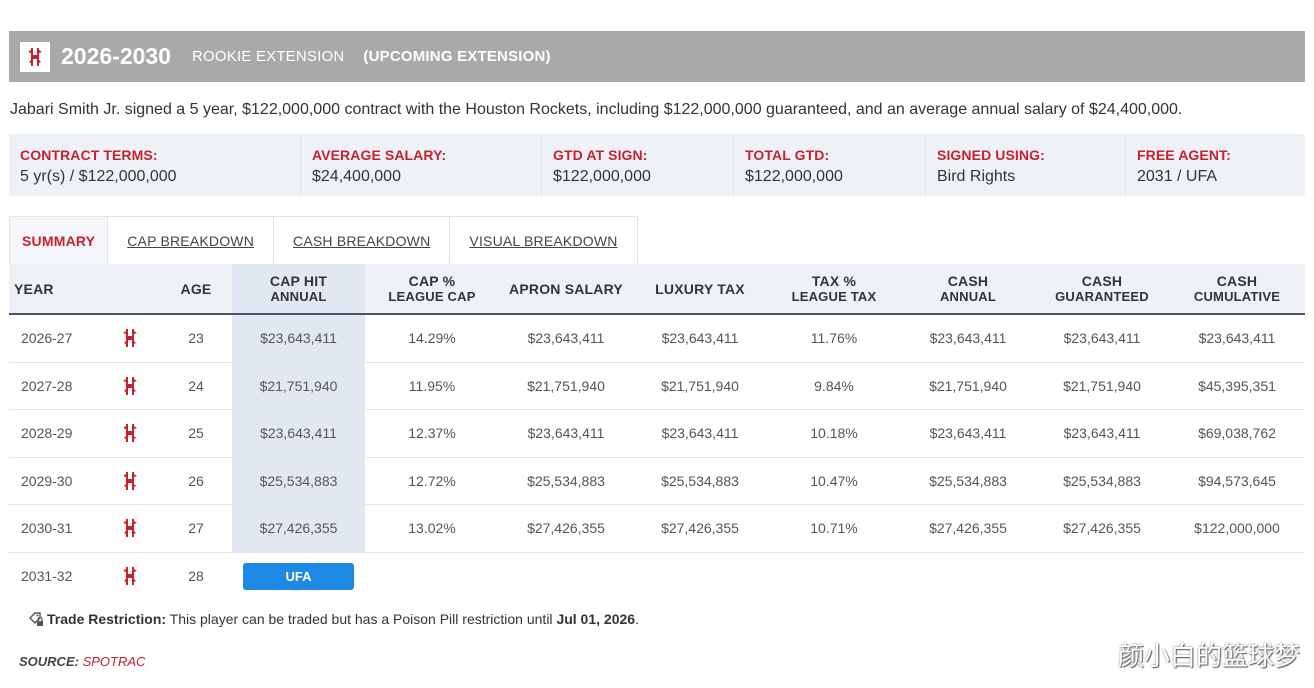  Describe the element at coordinates (830, 165) in the screenshot. I see `term-total-gtd: TOTAL GTD: $122,000,000` at that location.